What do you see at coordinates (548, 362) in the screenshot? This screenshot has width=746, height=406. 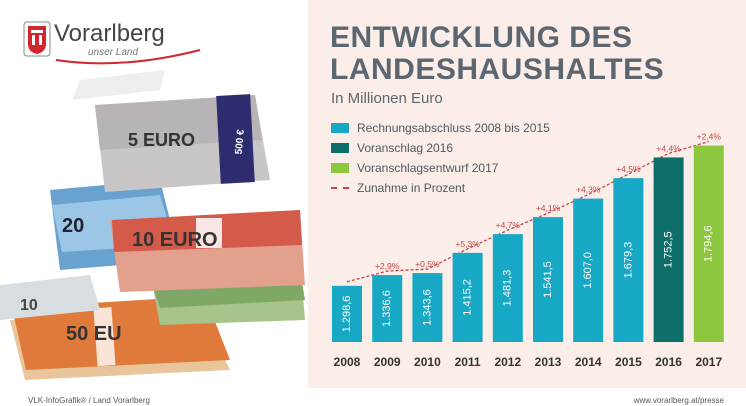 I see `x-tick-label: 2013` at bounding box center [548, 362].